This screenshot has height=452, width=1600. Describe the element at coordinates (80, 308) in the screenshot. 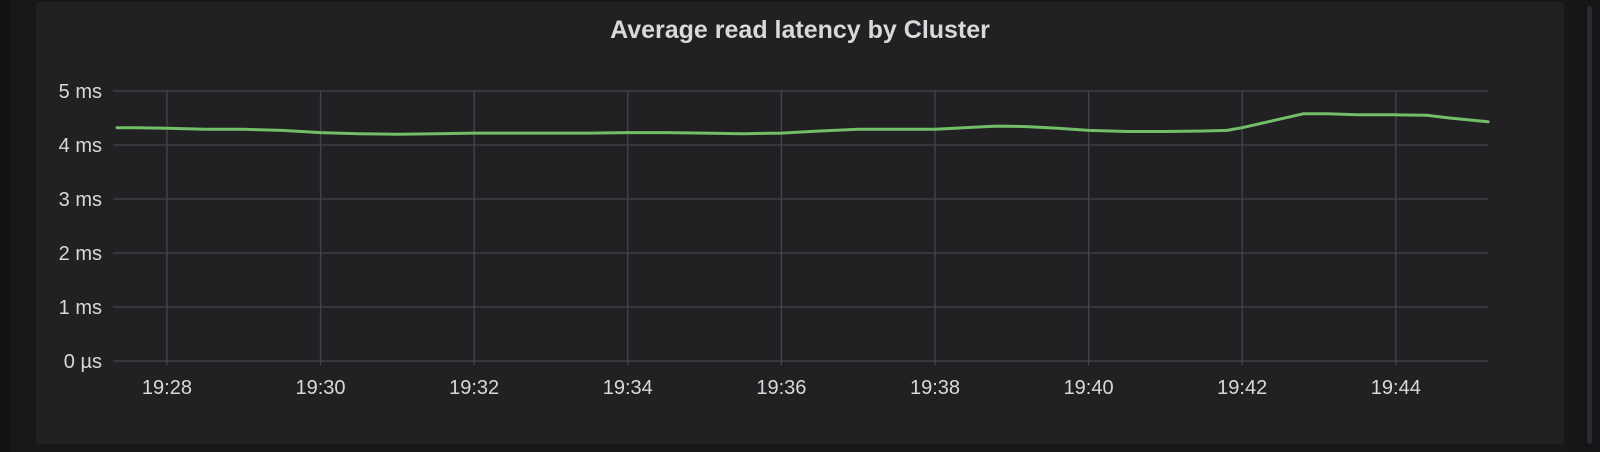

I see `y-tick-label: 1 ms` at that location.